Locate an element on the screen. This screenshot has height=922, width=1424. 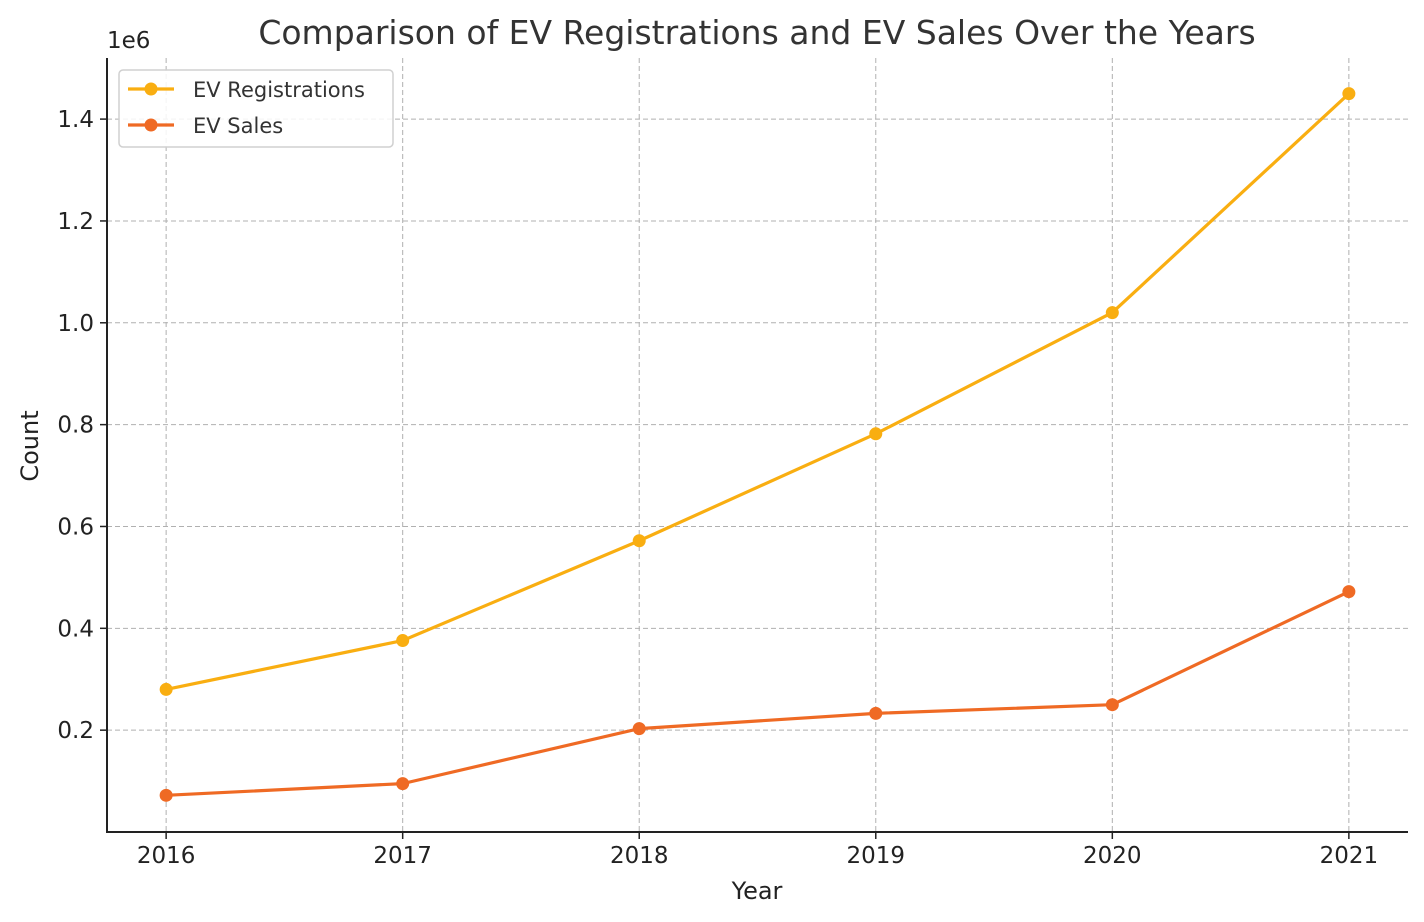
y-tick-label: 1.4 is located at coordinates (75, 120).